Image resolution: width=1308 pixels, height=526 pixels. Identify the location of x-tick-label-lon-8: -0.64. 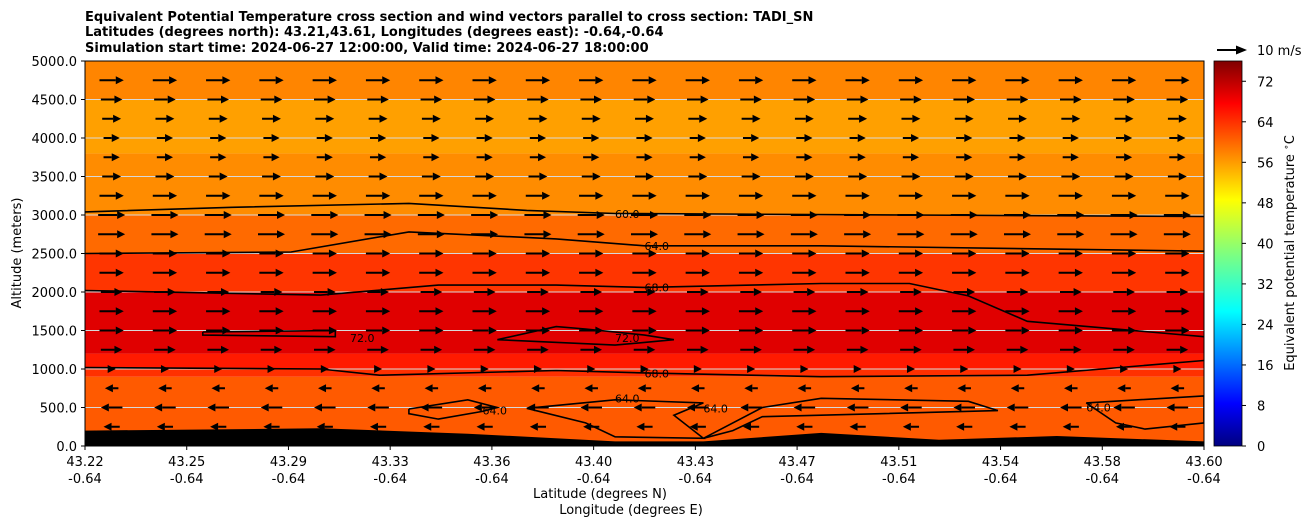
(899, 479).